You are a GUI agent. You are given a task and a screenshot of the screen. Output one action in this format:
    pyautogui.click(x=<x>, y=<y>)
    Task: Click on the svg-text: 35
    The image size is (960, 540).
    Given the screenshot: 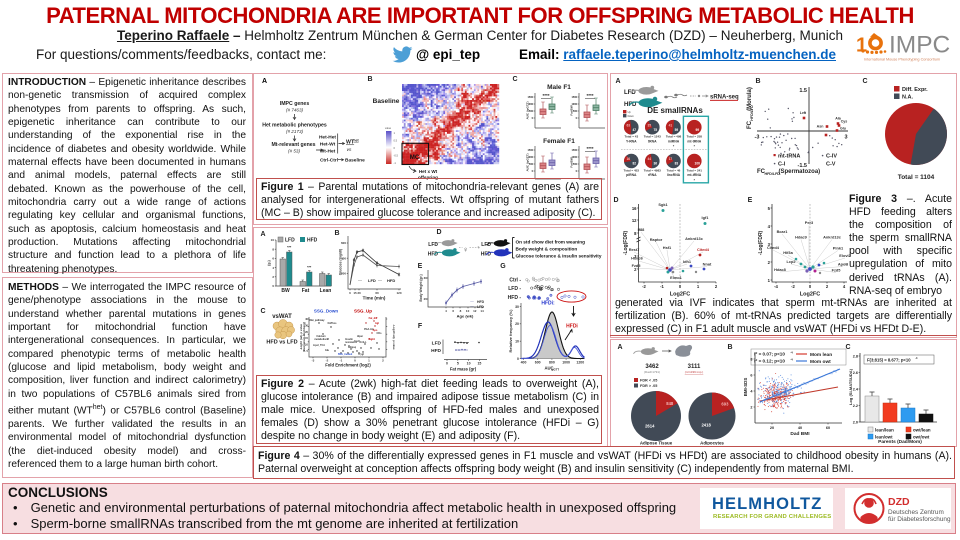 What is the action you would take?
    pyautogui.click(x=649, y=125)
    